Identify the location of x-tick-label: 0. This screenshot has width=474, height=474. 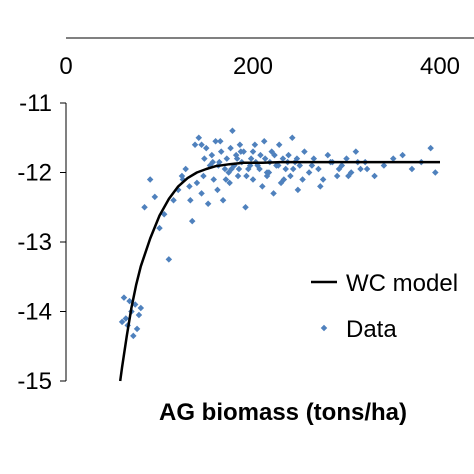
(65, 66).